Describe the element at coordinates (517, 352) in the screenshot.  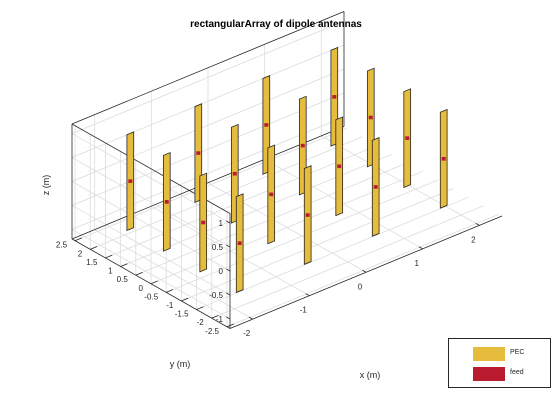
I see `legend-label-pec: PEC` at that location.